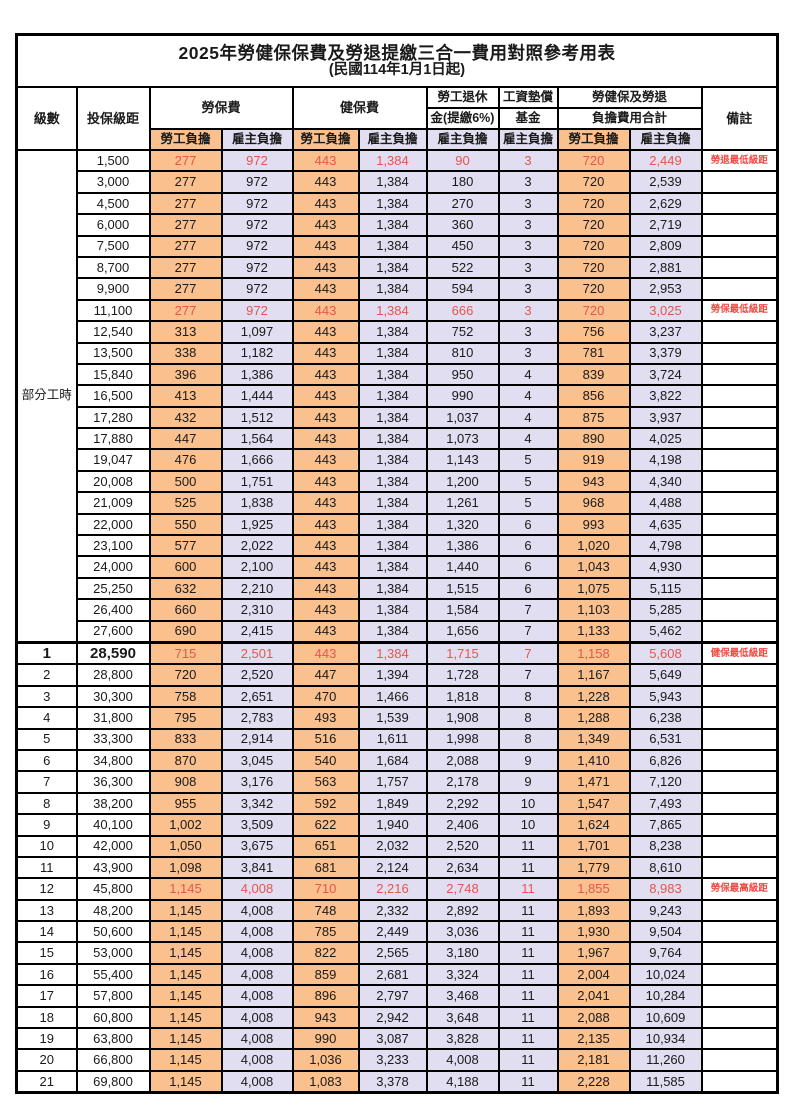 The image size is (791, 1120). What do you see at coordinates (113, 246) in the screenshot?
I see `cell-bracket: 7,500` at bounding box center [113, 246].